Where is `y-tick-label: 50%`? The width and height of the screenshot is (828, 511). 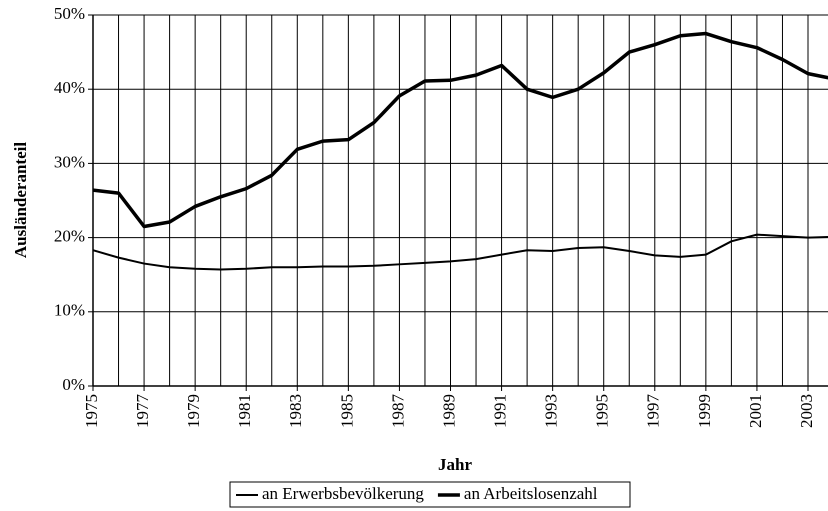
y-tick-label: 50% is located at coordinates (69, 13).